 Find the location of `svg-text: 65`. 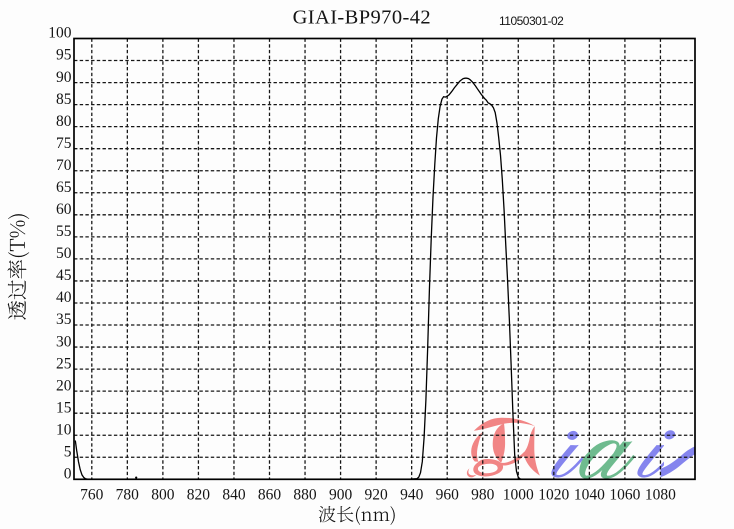

svg-text: 65 is located at coordinates (64, 187).